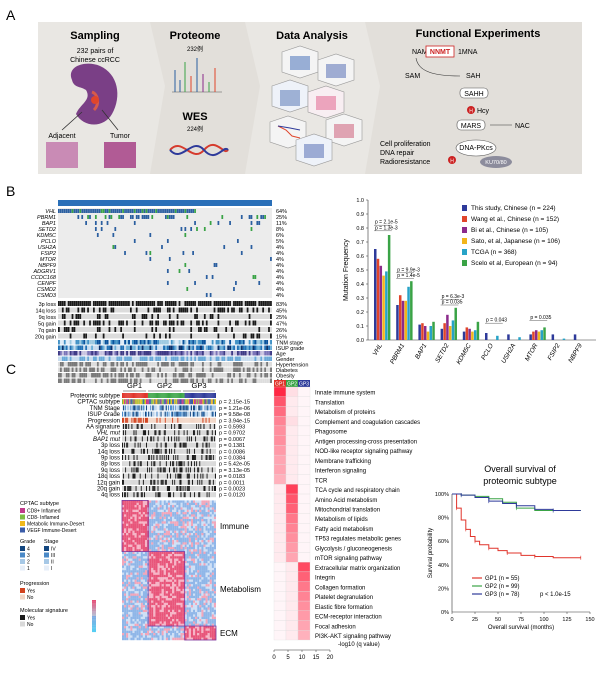 This screenshot has width=600, height=677. Describe the element at coordinates (62, 155) in the screenshot. I see `adjacent-histology` at that location.